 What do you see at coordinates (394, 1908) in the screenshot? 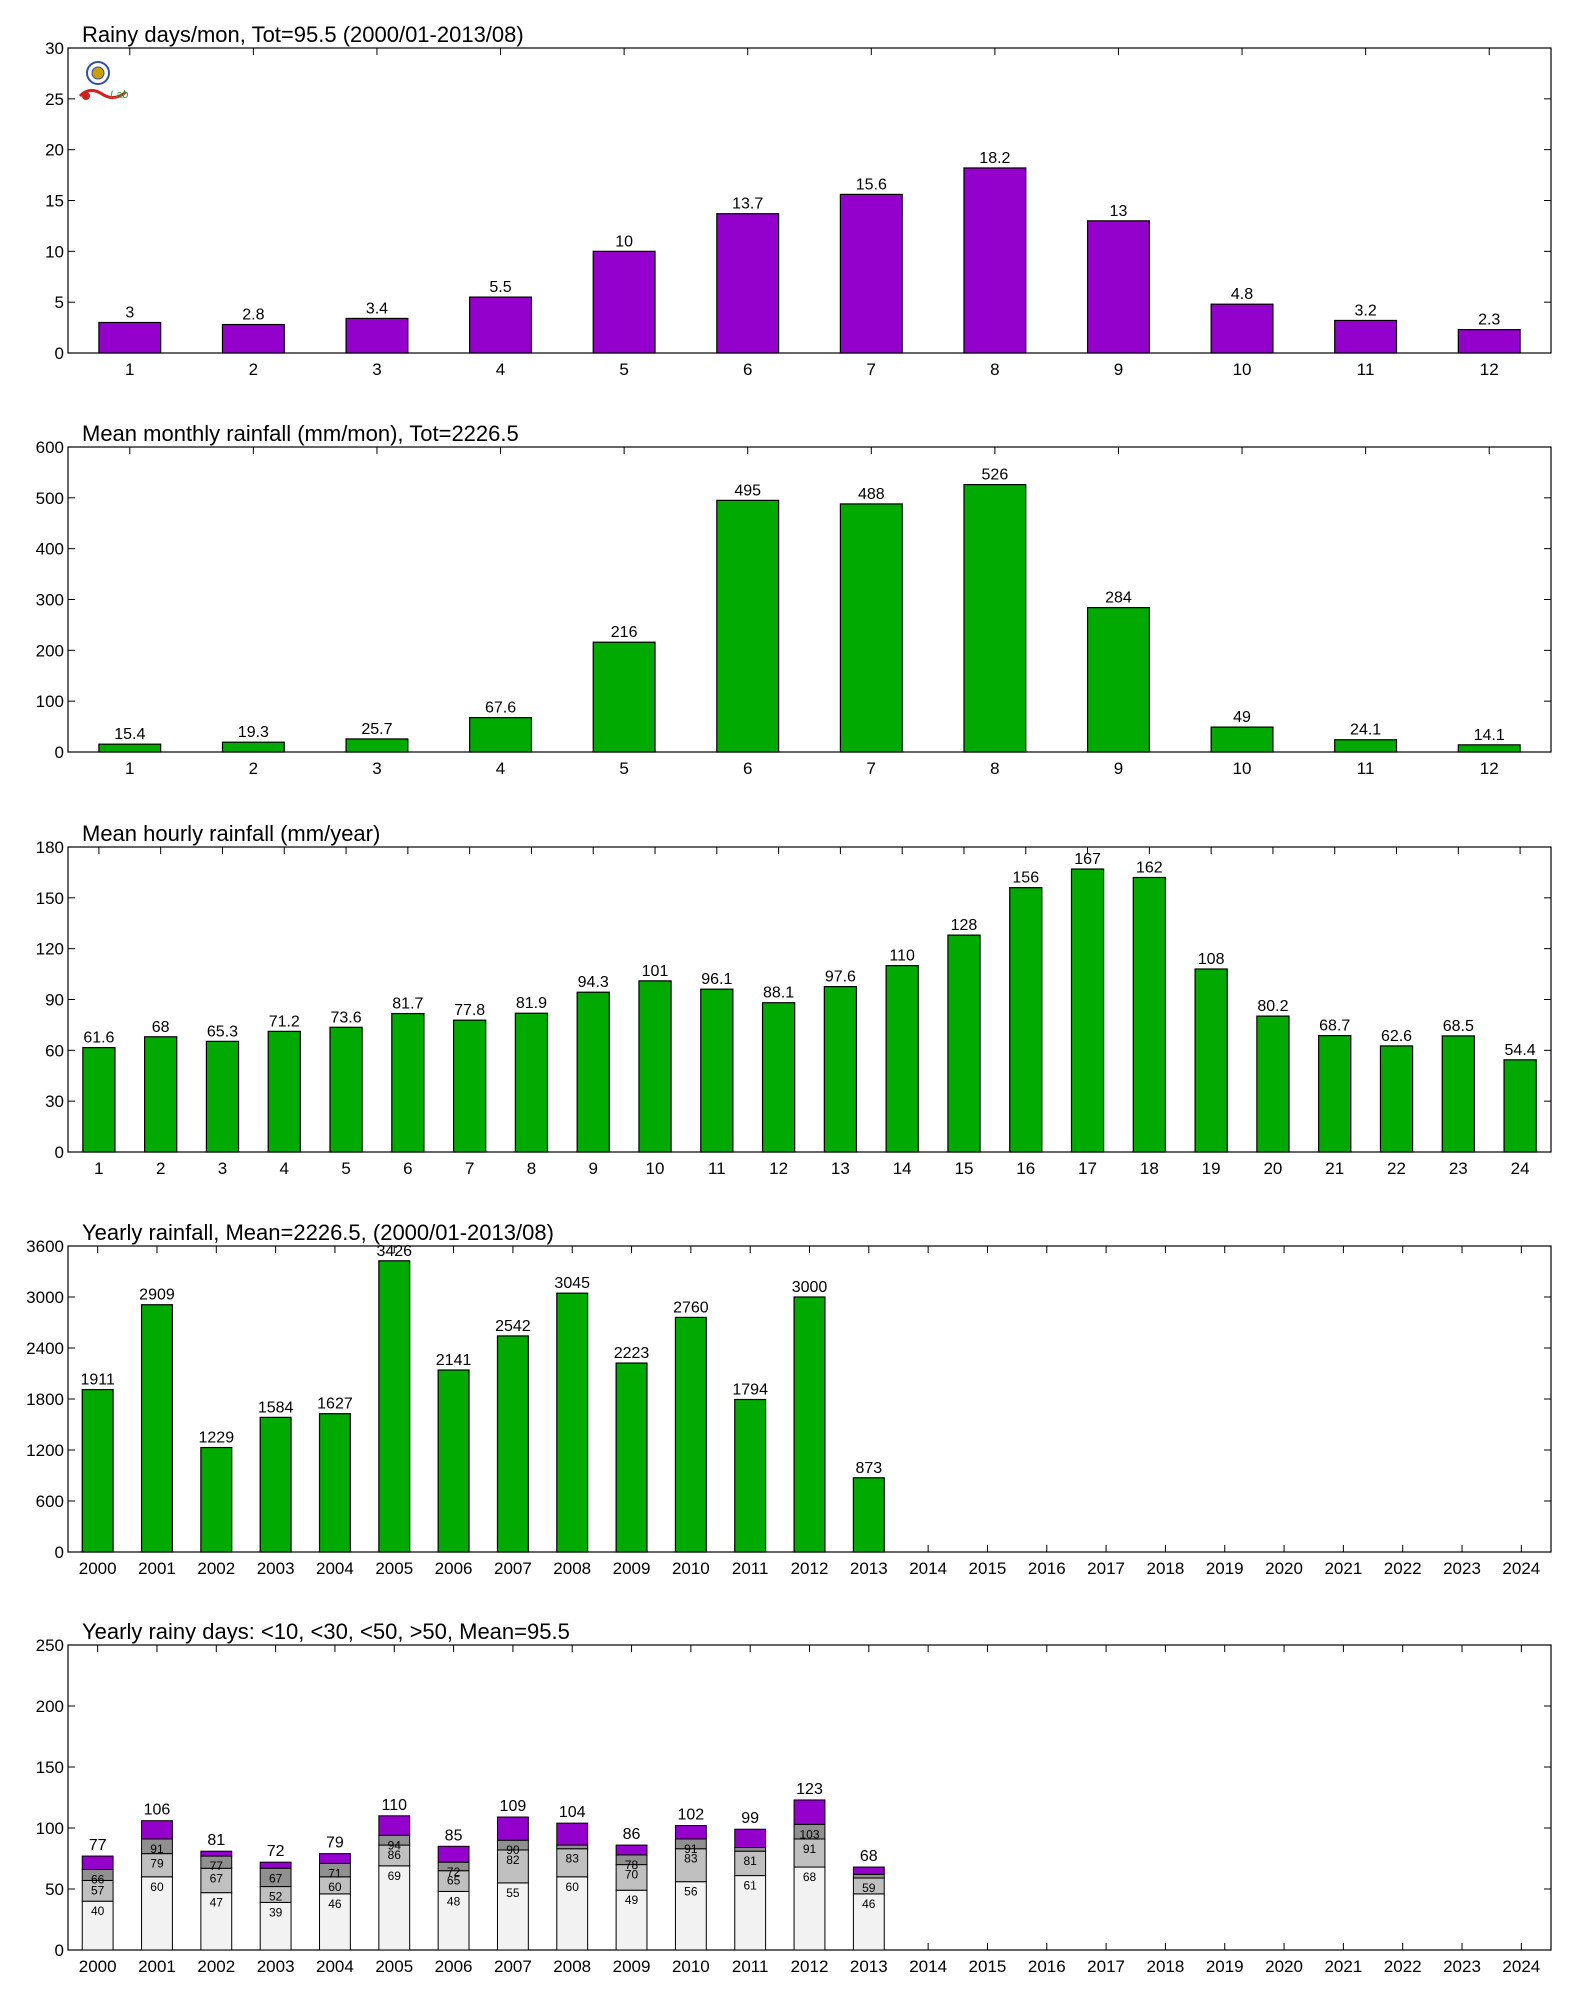
I see `bar-segment-lt10` at bounding box center [394, 1908].